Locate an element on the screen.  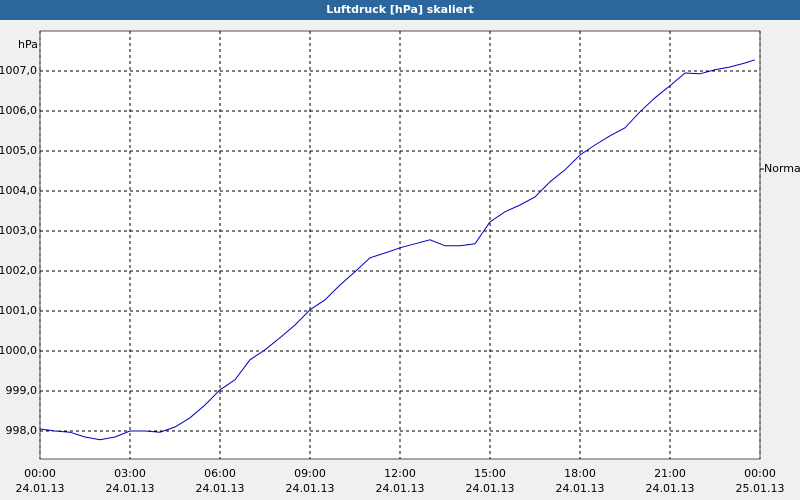
y-tick-label: 998,0 is located at coordinates (22, 430).